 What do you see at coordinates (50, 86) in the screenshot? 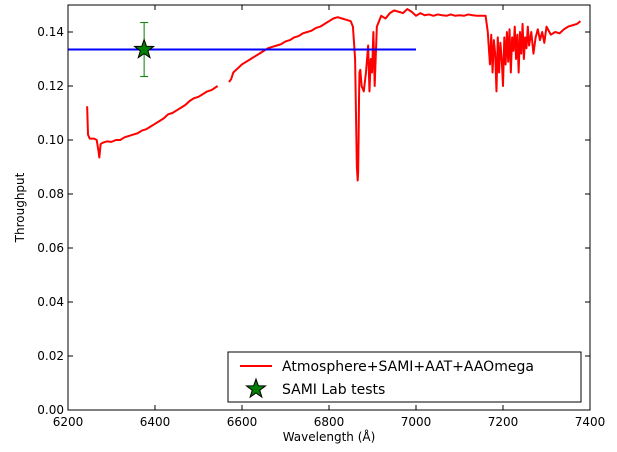
I see `y-tick-label: 0.12` at bounding box center [50, 86].